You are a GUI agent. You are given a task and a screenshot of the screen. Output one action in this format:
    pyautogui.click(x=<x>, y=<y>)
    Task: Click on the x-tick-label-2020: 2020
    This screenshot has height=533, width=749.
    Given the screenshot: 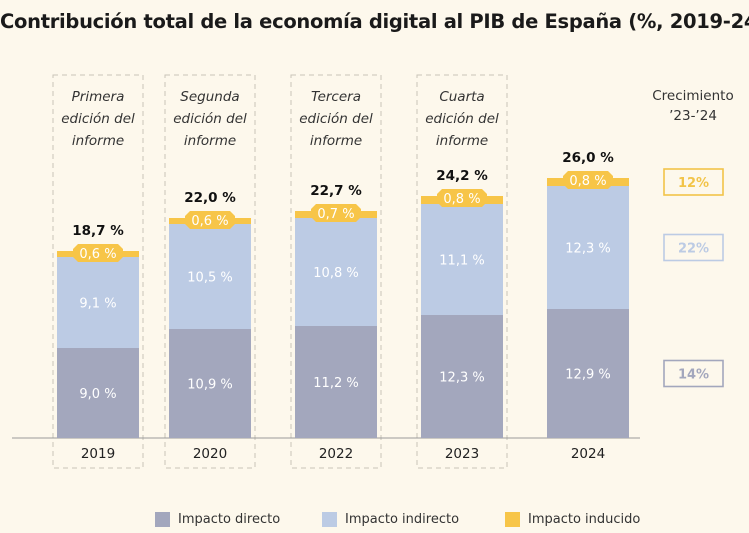 What is the action you would take?
    pyautogui.click(x=210, y=454)
    